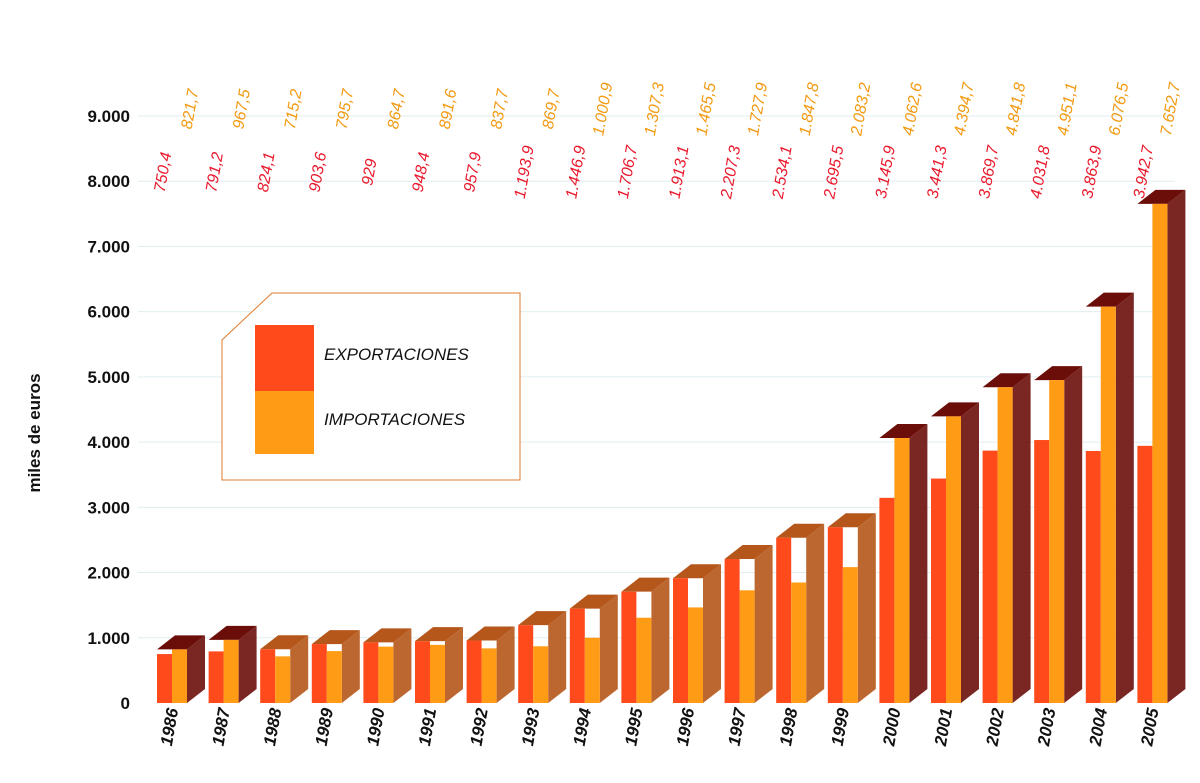  What do you see at coordinates (108, 377) in the screenshot?
I see `y-tick-label: 5.000` at bounding box center [108, 377].